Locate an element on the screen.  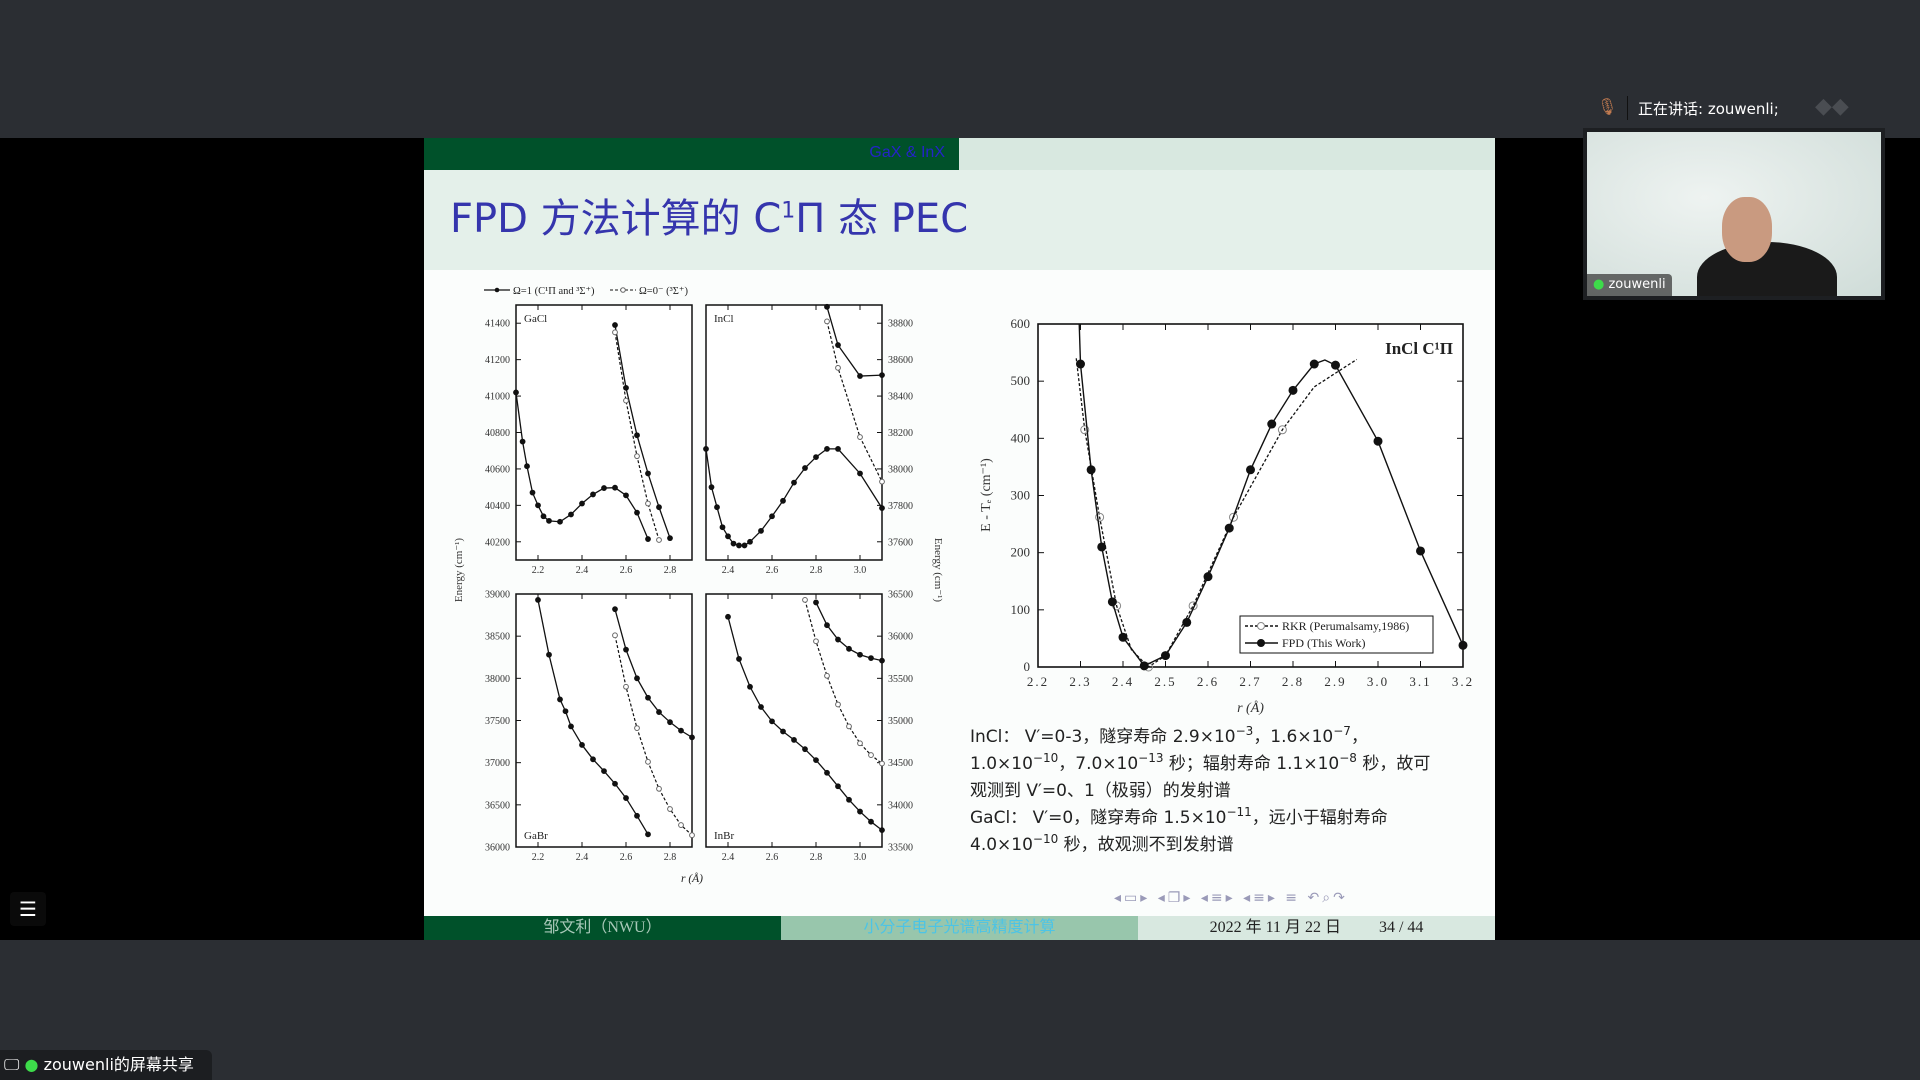
x-tick-label: 2.6 is located at coordinates (626, 857).